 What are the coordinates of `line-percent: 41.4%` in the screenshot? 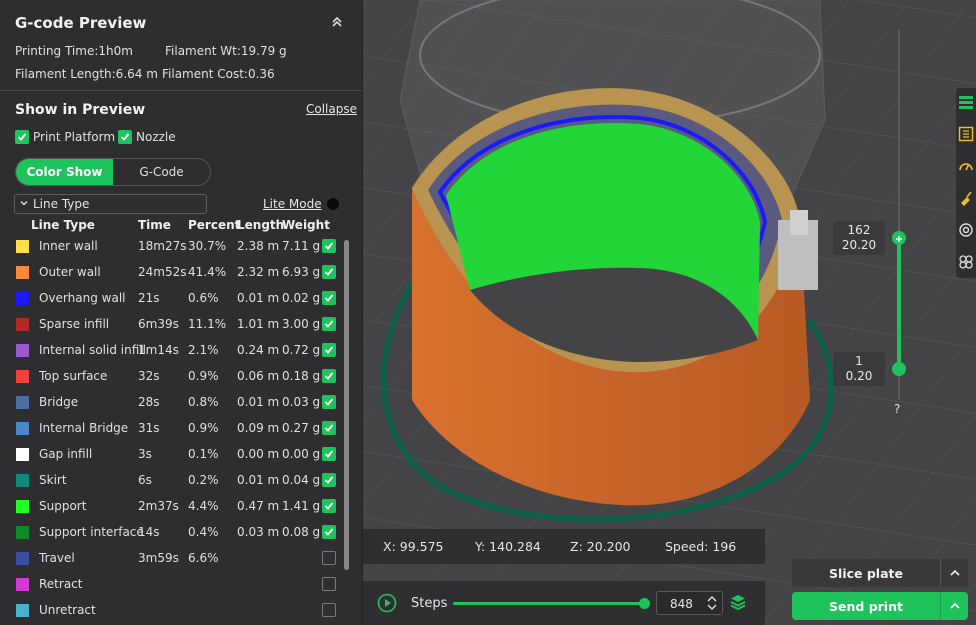 It's located at (207, 272).